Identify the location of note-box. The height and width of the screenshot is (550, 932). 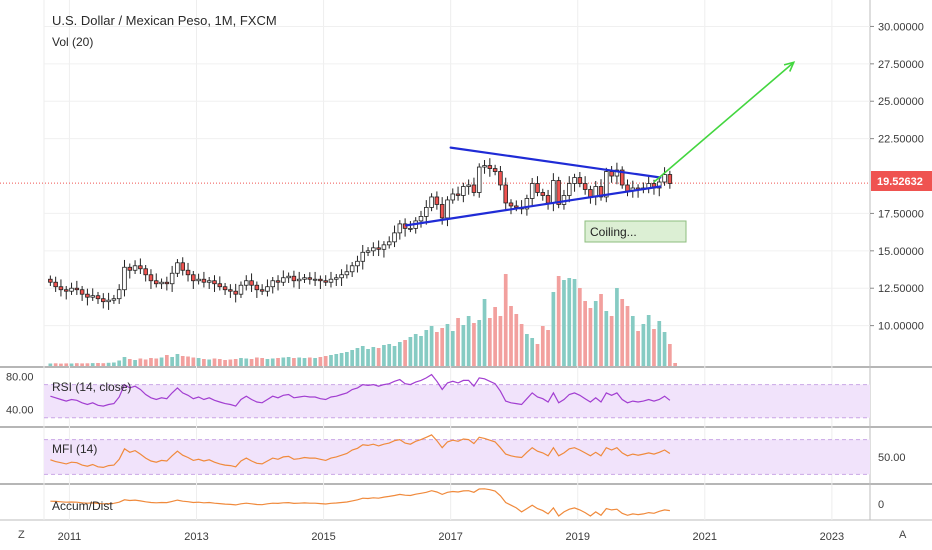
(635, 231).